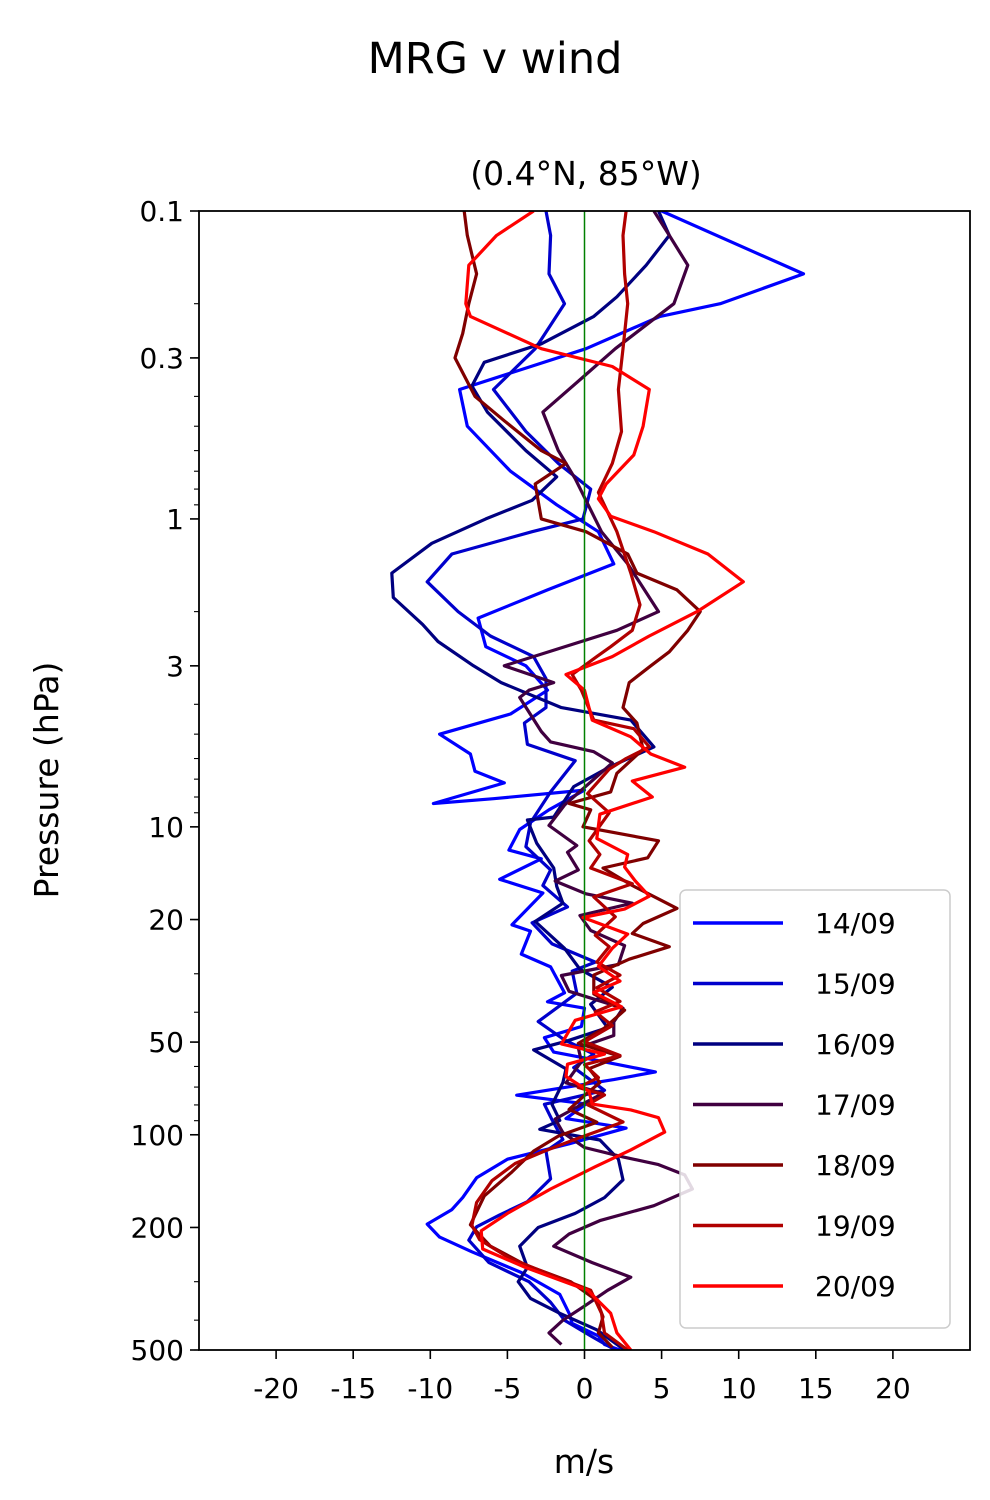 This screenshot has height=1500, width=990. What do you see at coordinates (893, 1388) in the screenshot?
I see `x-tick-label: 20` at bounding box center [893, 1388].